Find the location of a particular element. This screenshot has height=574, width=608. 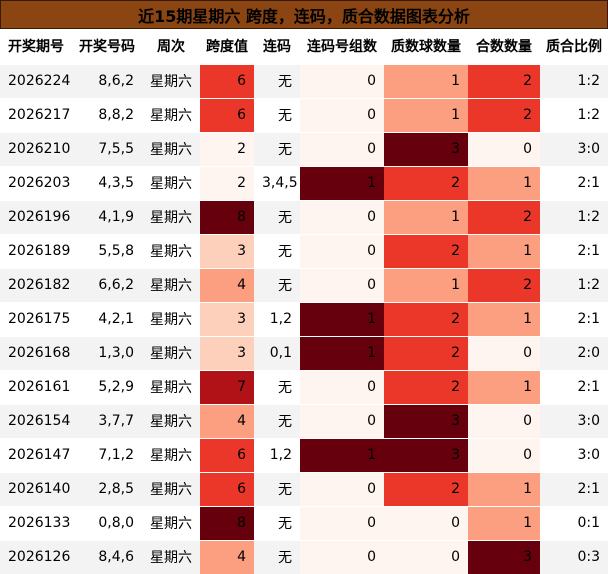

col-header-consec: 连码 is located at coordinates (277, 46).